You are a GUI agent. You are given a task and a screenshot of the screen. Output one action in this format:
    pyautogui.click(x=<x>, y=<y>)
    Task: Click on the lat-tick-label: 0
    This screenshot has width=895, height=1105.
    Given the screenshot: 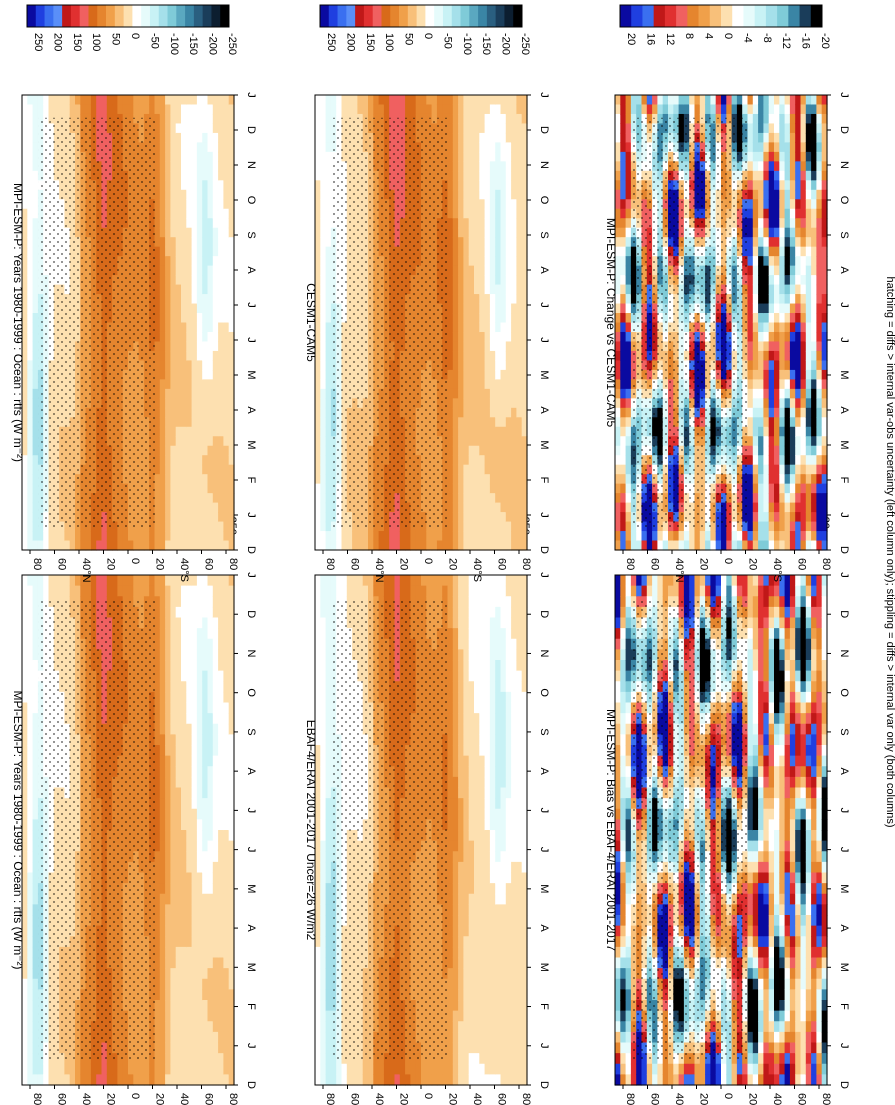 What is the action you would take?
    pyautogui.click(x=728, y=561)
    